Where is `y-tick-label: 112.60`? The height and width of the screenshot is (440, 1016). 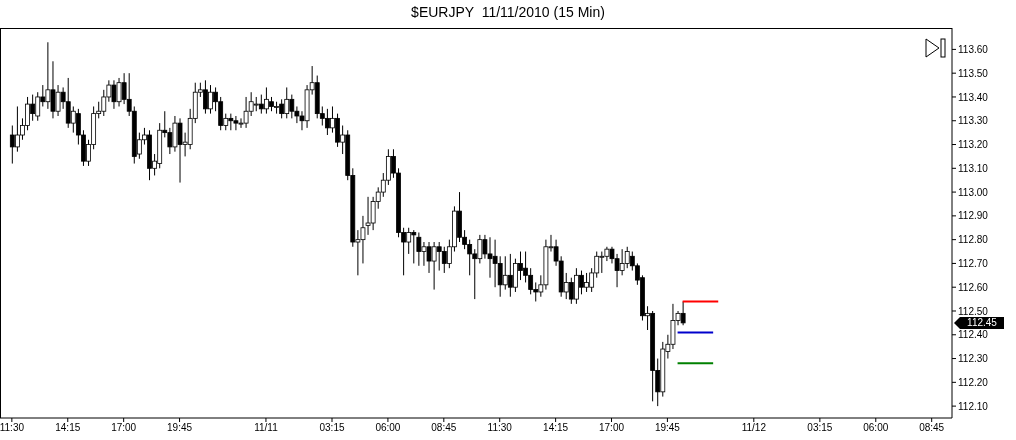 y-tick-label: 112.60 is located at coordinates (973, 287).